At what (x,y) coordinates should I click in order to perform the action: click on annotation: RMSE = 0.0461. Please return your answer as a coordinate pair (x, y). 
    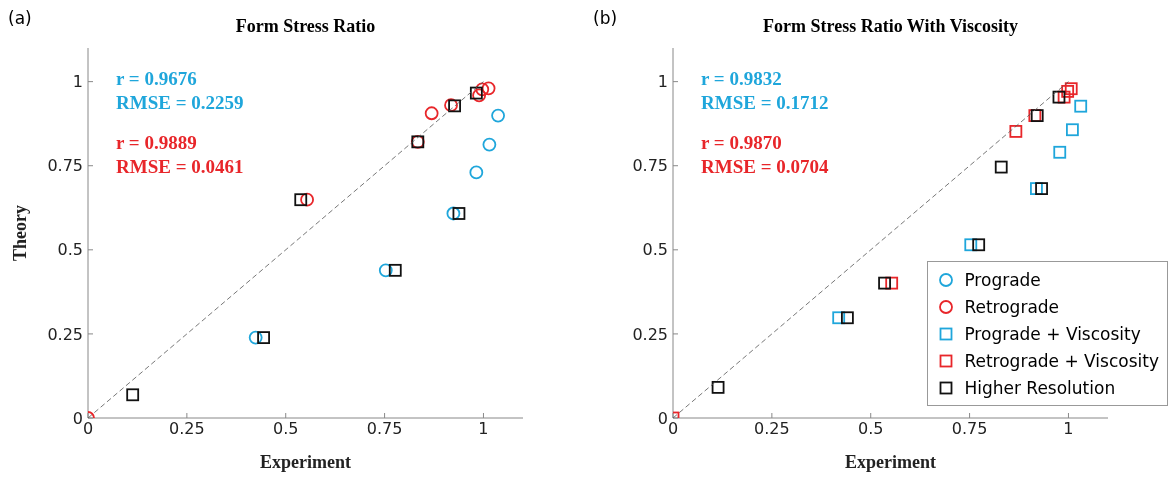
    Looking at the image, I should click on (180, 167).